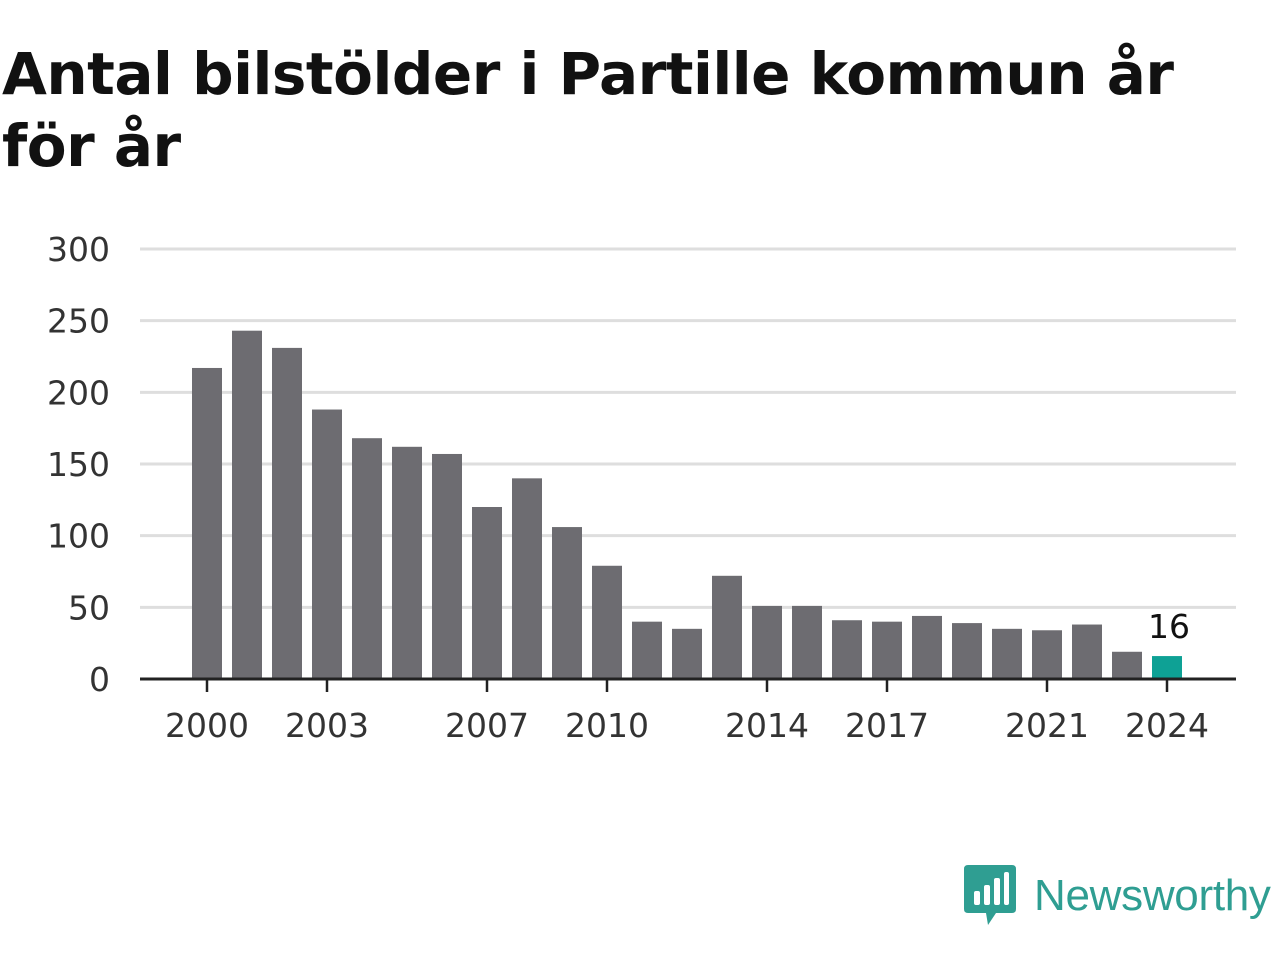 The image size is (1280, 960). What do you see at coordinates (487, 593) in the screenshot?
I see `bar-2007` at bounding box center [487, 593].